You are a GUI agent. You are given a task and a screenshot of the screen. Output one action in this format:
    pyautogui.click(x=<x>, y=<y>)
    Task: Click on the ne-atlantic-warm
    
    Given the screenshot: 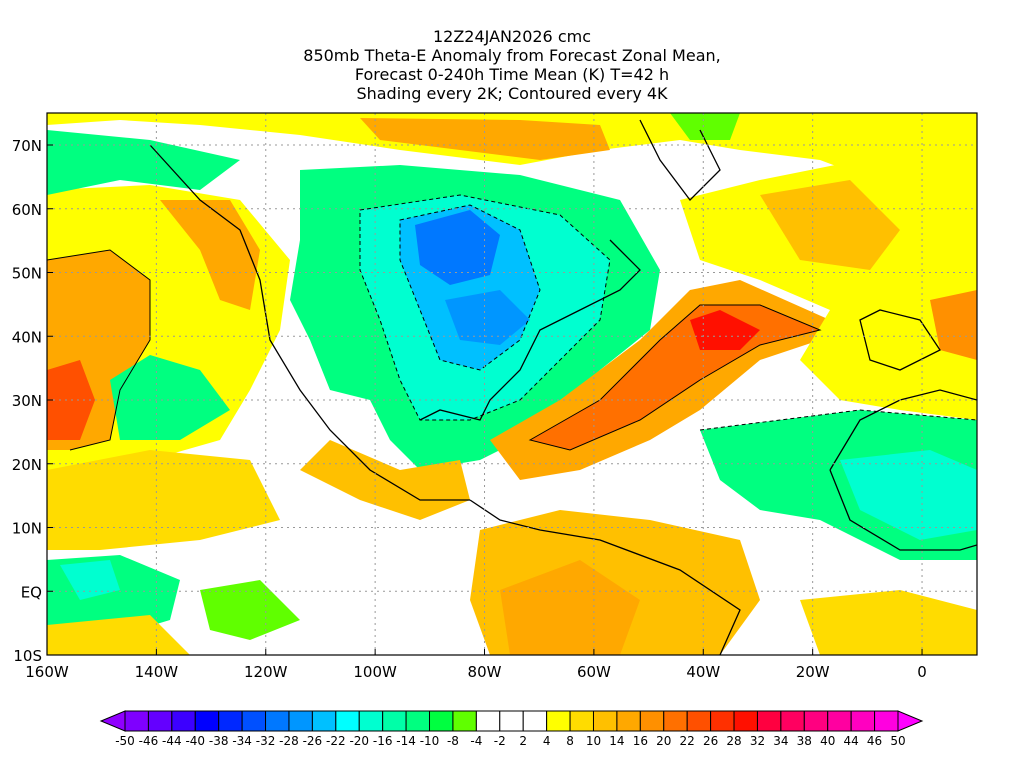 What is the action you would take?
    pyautogui.click(x=828, y=290)
    